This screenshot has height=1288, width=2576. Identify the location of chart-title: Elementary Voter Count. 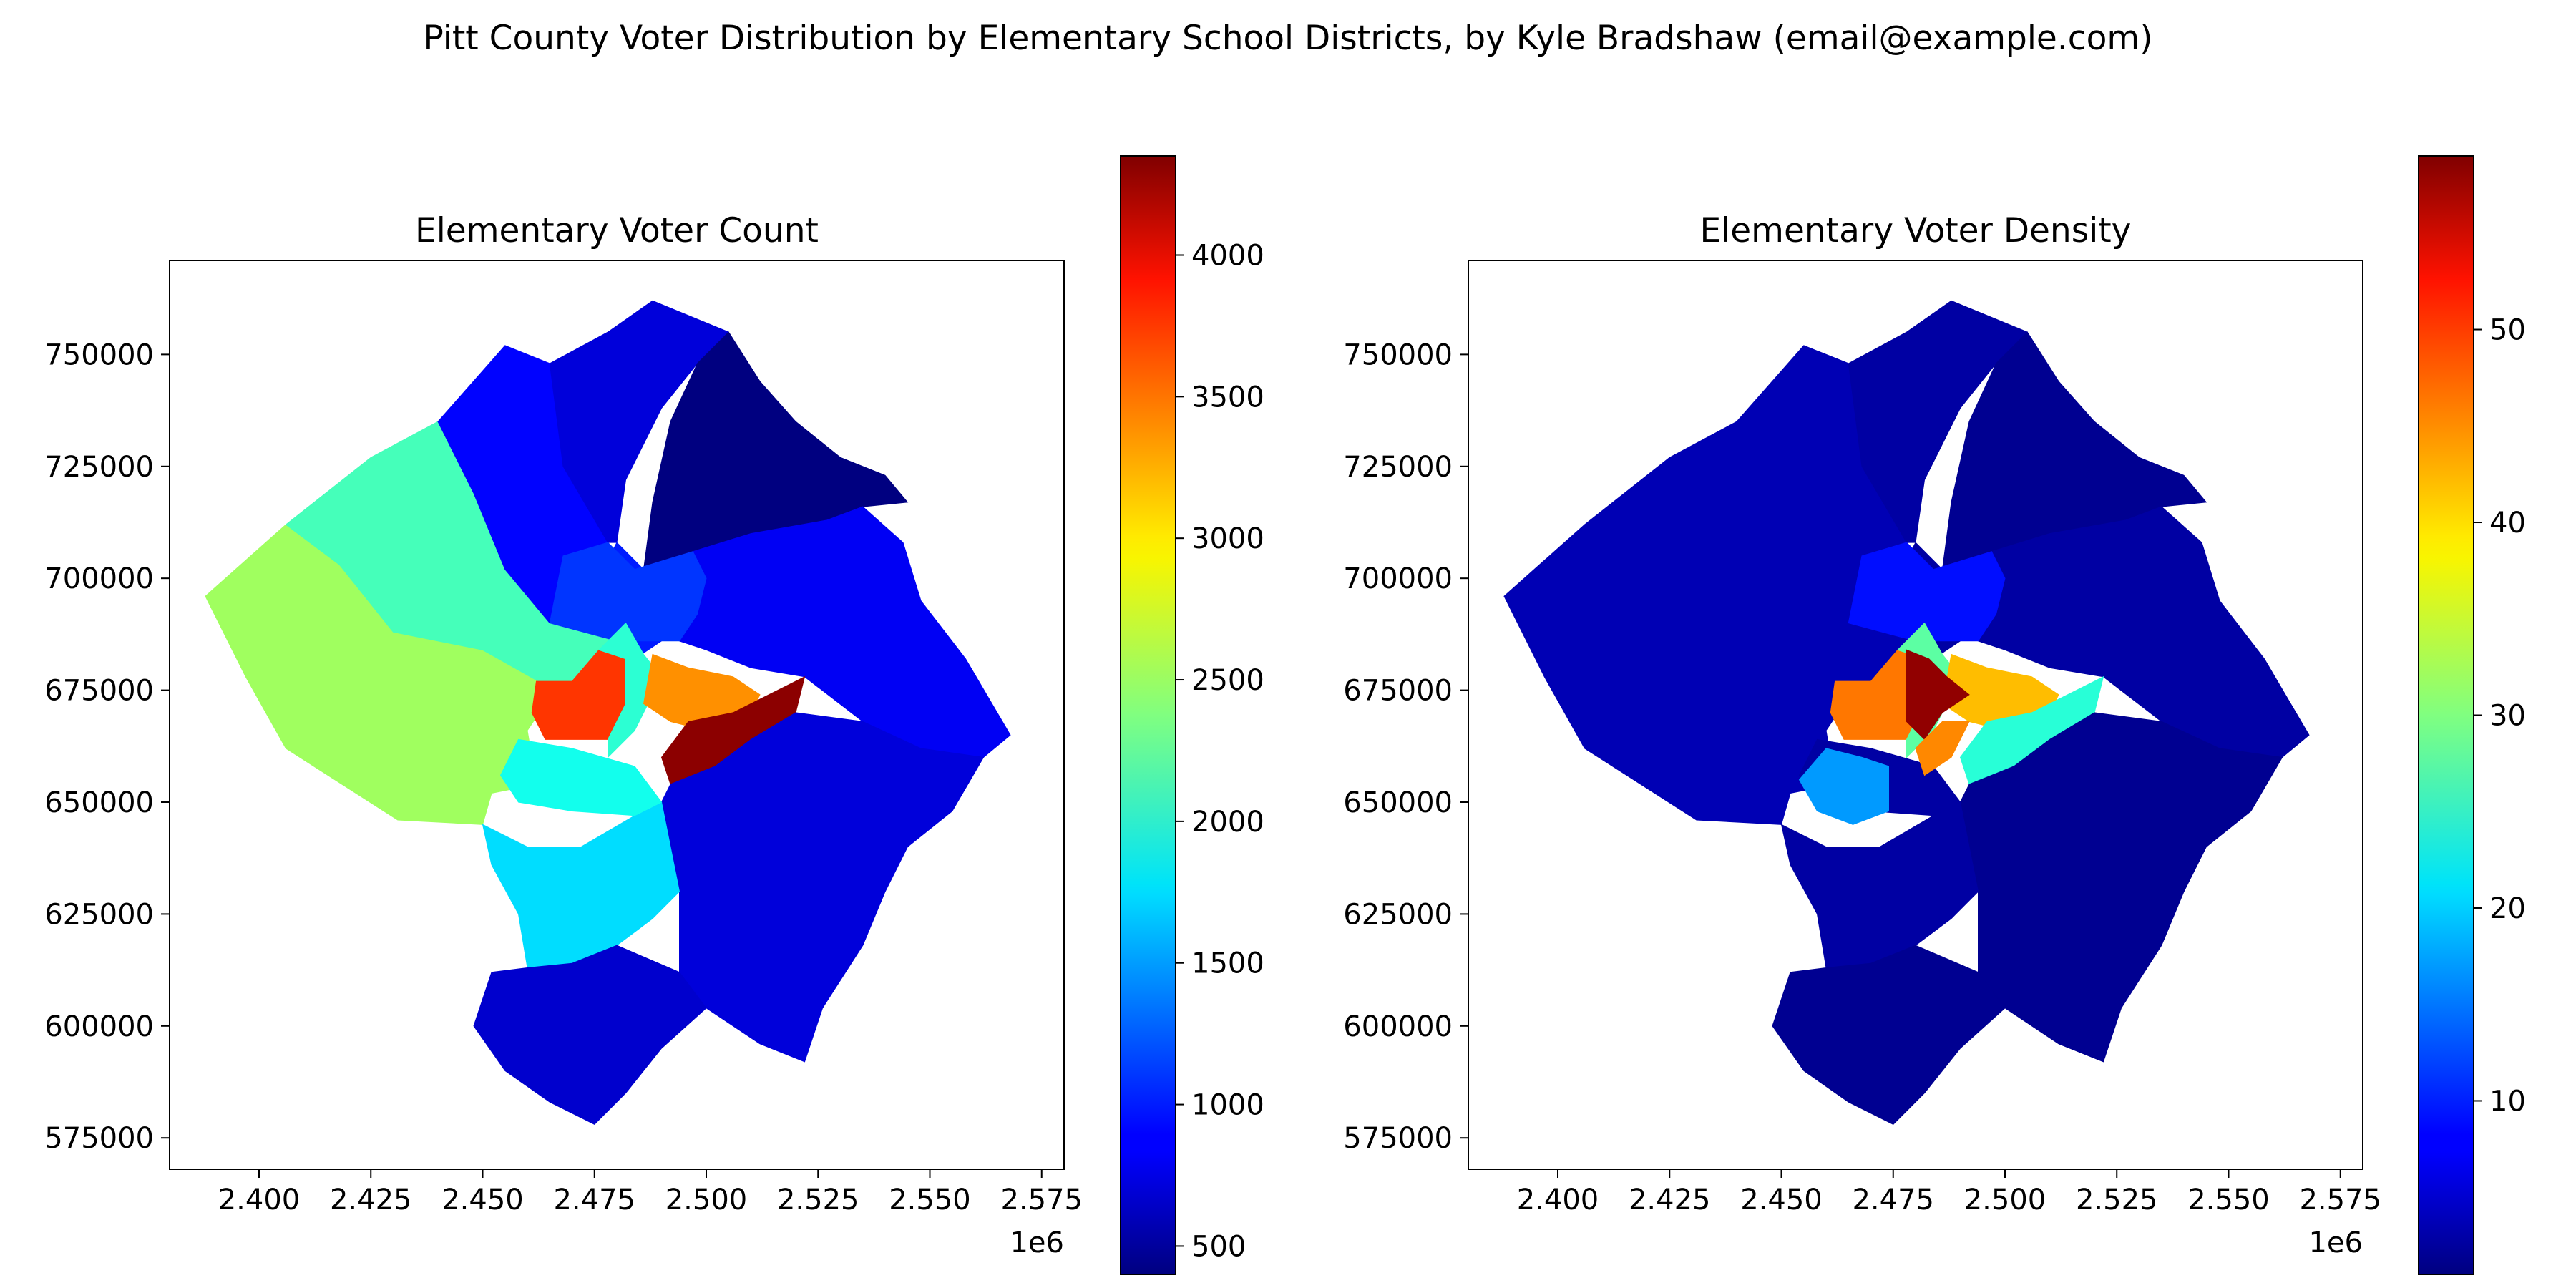
(617, 230).